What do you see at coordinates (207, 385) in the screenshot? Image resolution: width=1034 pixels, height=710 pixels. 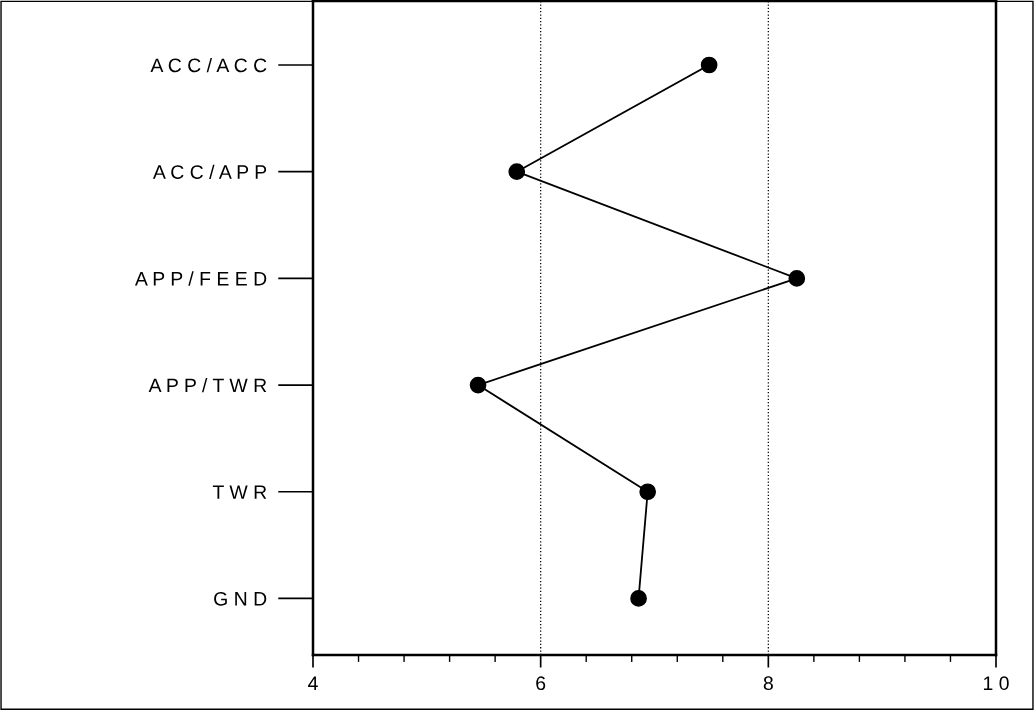 I see `y-tick-label: A P P / T W R` at bounding box center [207, 385].